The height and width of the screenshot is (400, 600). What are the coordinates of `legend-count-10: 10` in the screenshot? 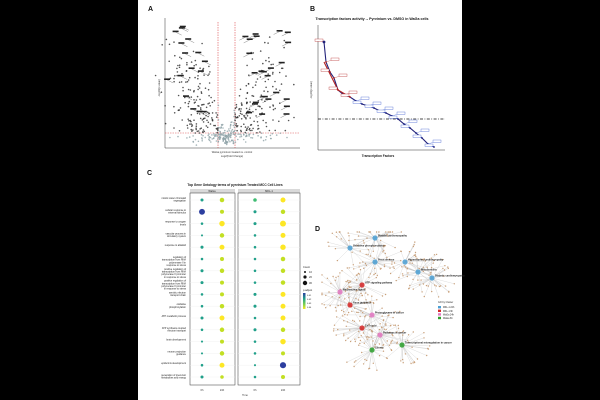 It's located at (310, 272).